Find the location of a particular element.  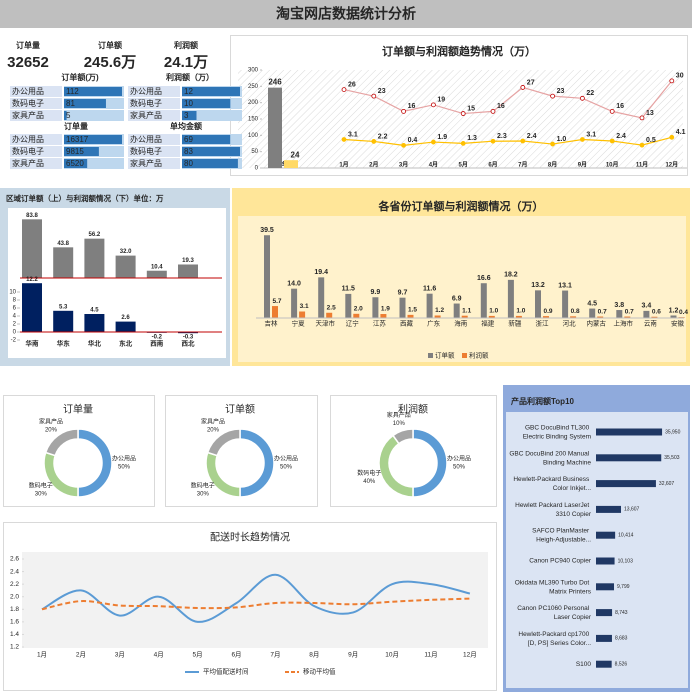

row-label: 办公用品 is located at coordinates (28, 91).